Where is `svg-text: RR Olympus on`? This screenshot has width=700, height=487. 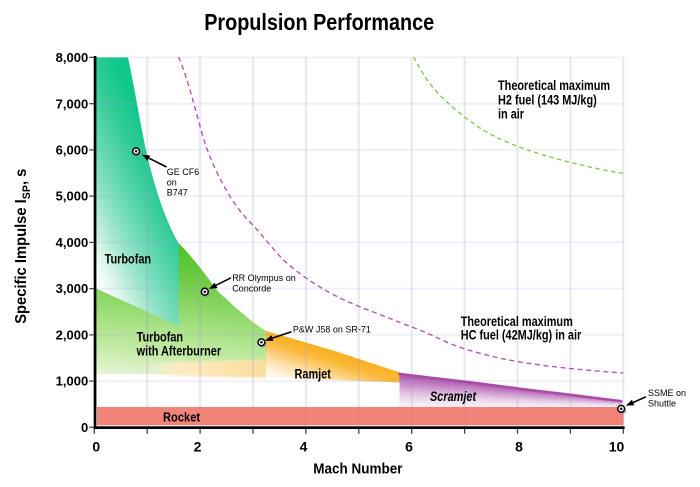 svg-text: RR Olympus on is located at coordinates (264, 278).